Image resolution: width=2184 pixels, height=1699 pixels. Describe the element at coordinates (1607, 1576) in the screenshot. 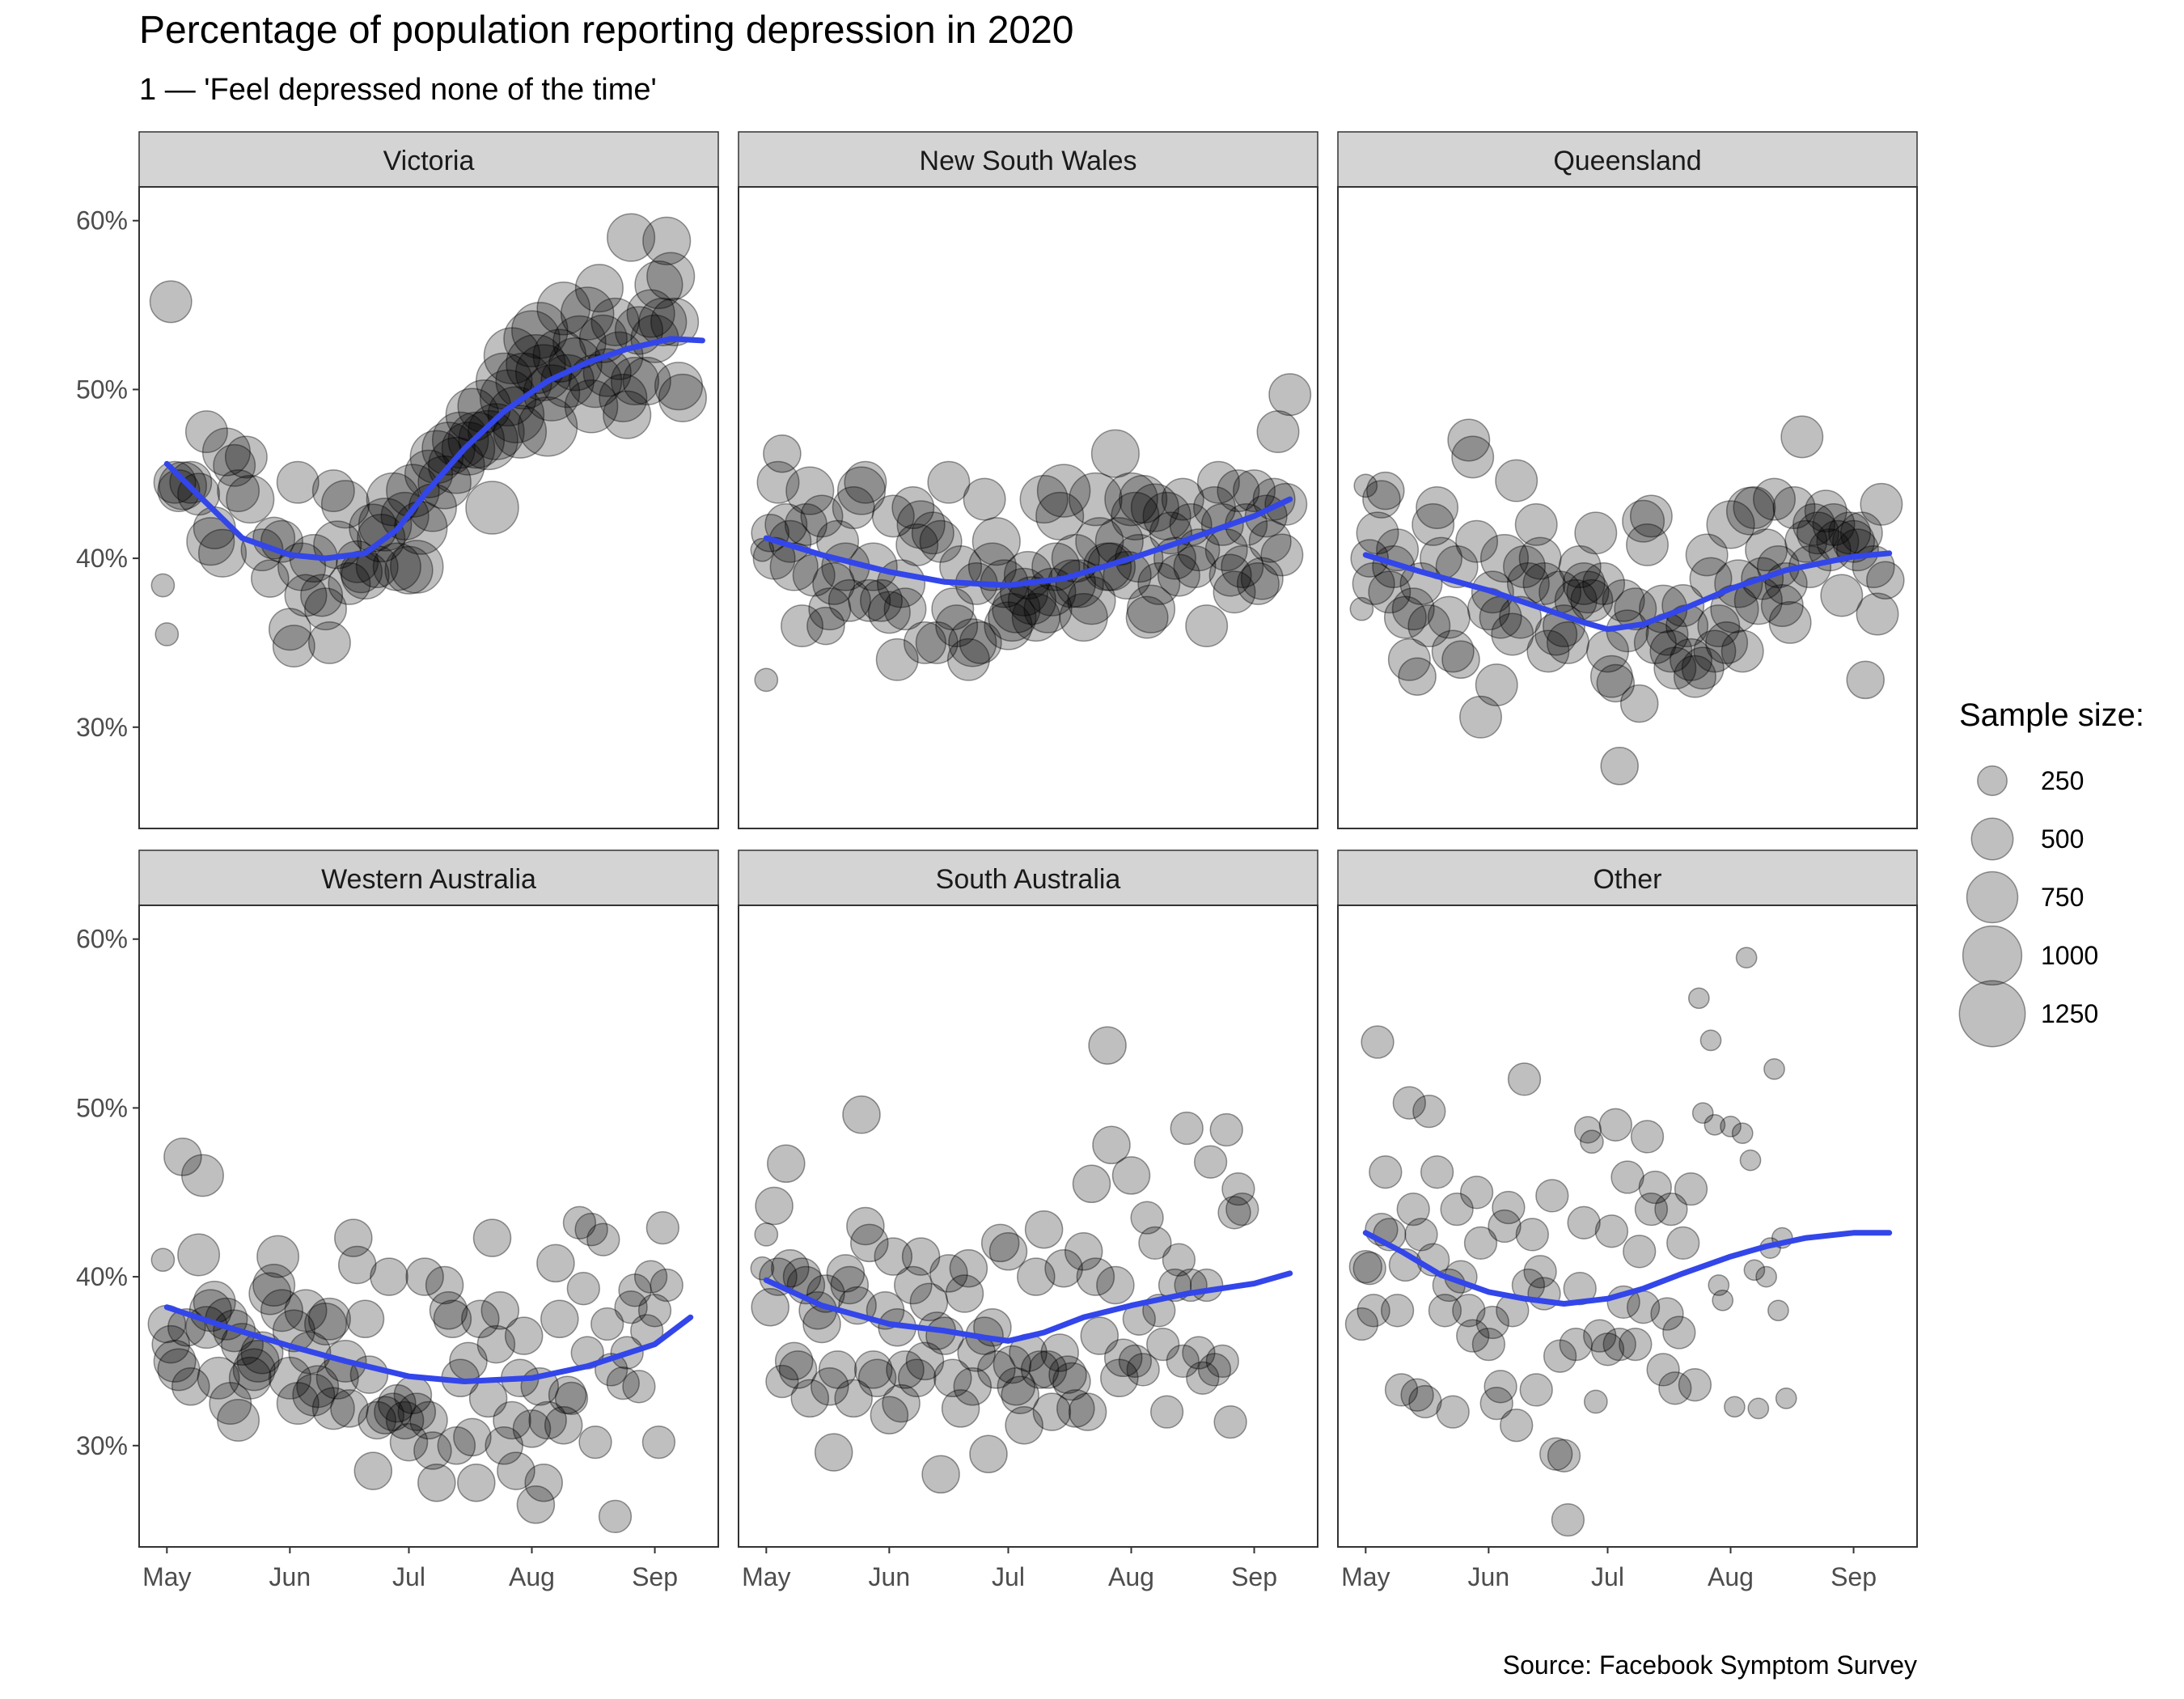

I see `x-tick-label: Jul` at that location.